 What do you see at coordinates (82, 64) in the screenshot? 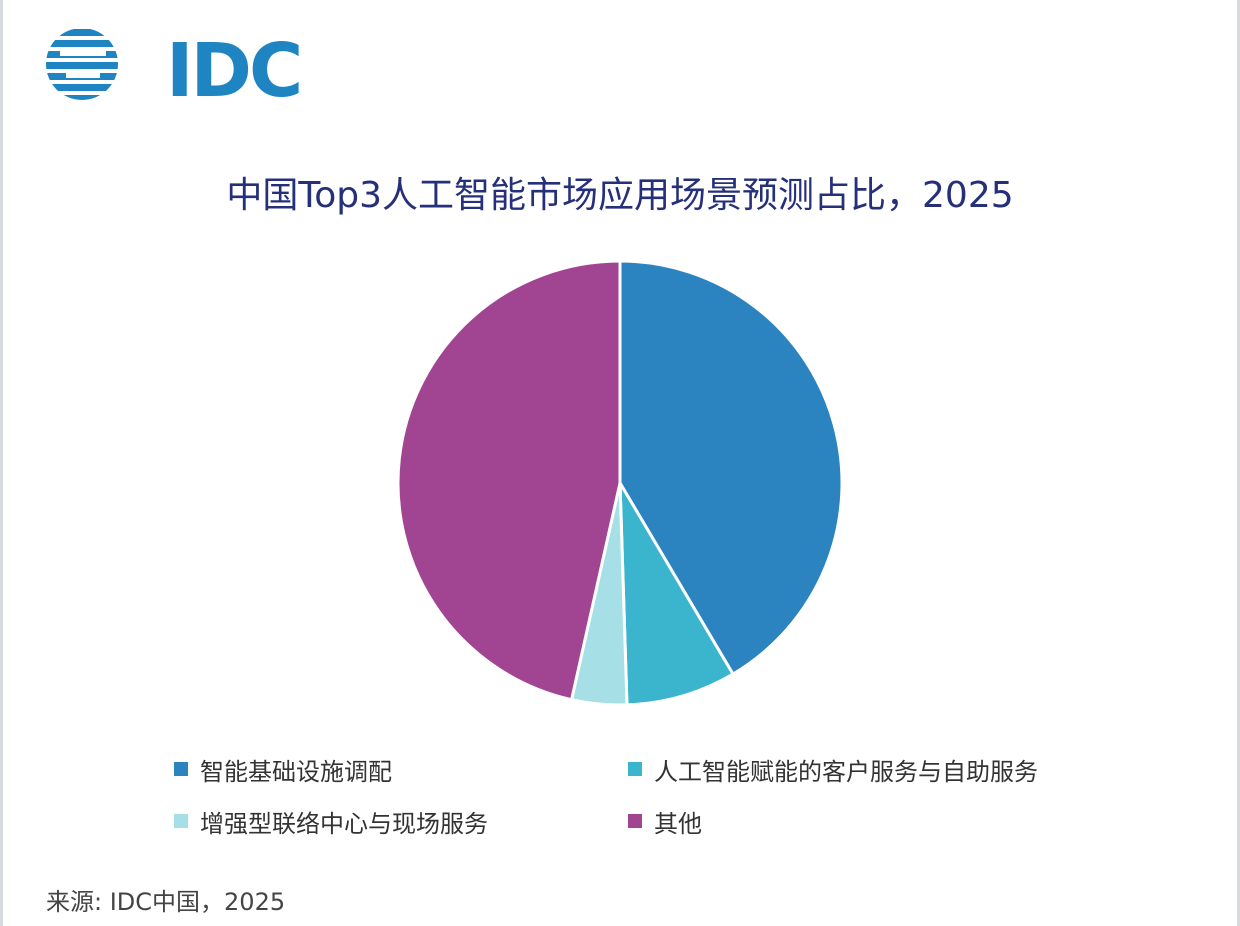
I see `globe-icon` at bounding box center [82, 64].